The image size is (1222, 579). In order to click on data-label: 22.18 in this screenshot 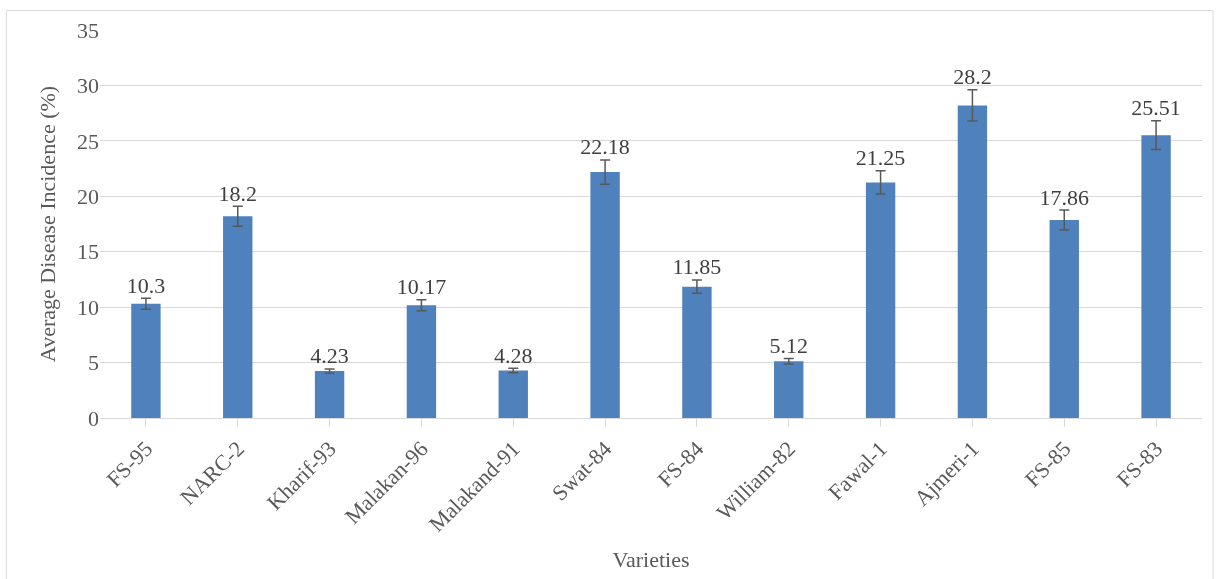, I will do `click(605, 147)`.